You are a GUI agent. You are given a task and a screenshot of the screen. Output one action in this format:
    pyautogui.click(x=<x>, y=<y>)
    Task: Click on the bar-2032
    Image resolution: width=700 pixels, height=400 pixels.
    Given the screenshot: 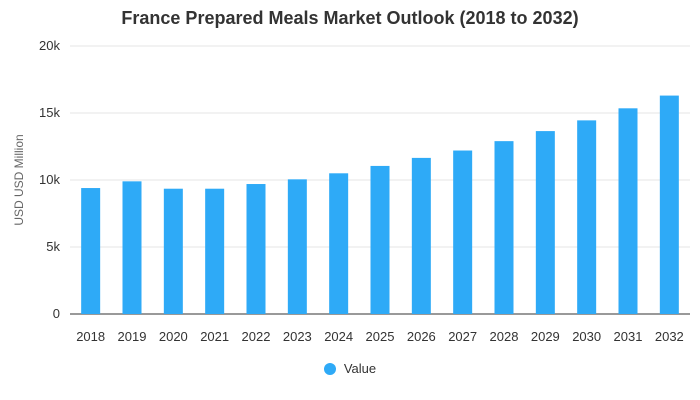 What is the action you would take?
    pyautogui.click(x=669, y=204)
    